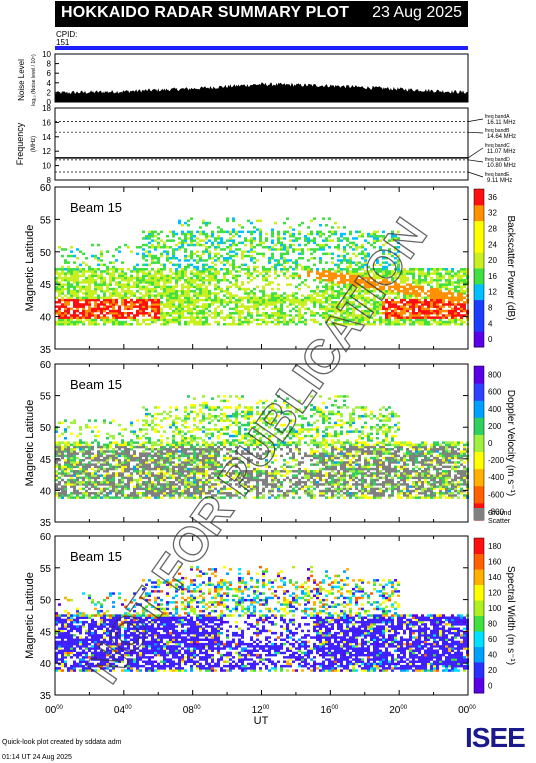 The width and height of the screenshot is (536, 763). What do you see at coordinates (49, 102) in the screenshot?
I see `noise-tick-label: 0` at bounding box center [49, 102].